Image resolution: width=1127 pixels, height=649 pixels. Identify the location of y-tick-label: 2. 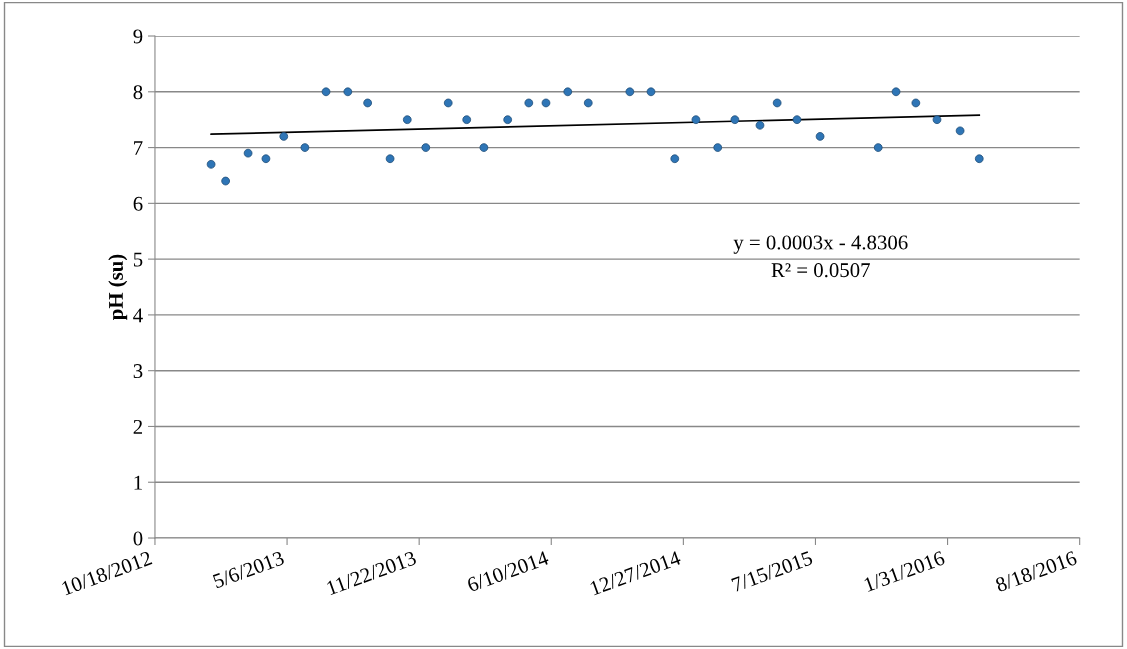
(138, 426).